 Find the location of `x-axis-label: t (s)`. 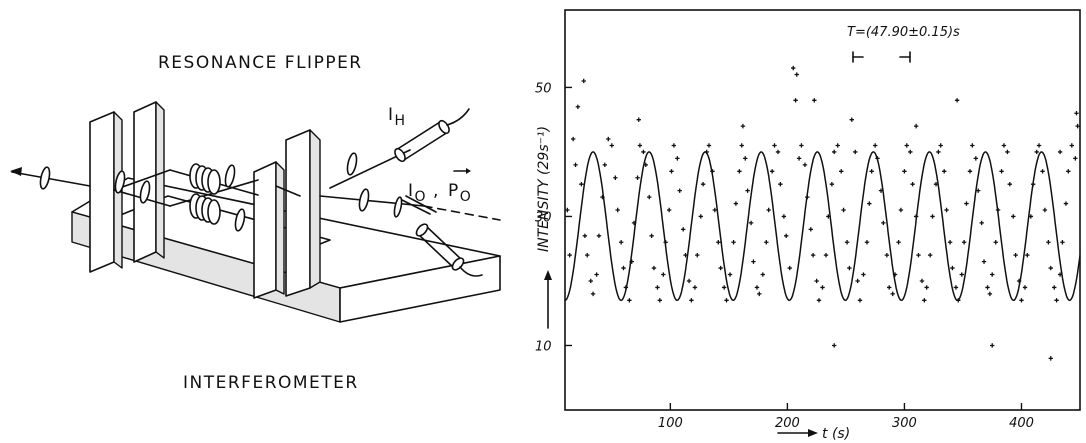

x-axis-label: t (s) is located at coordinates (836, 434).